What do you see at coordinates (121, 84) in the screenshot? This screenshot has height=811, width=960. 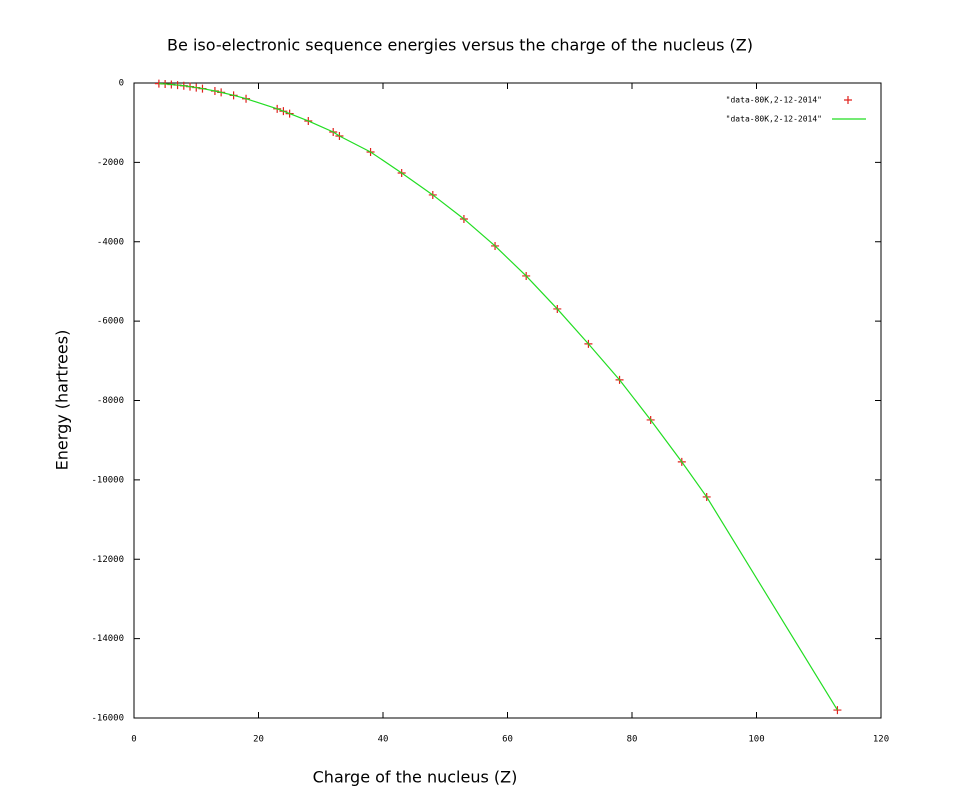 I see `y-tick-label: 0` at bounding box center [121, 84].